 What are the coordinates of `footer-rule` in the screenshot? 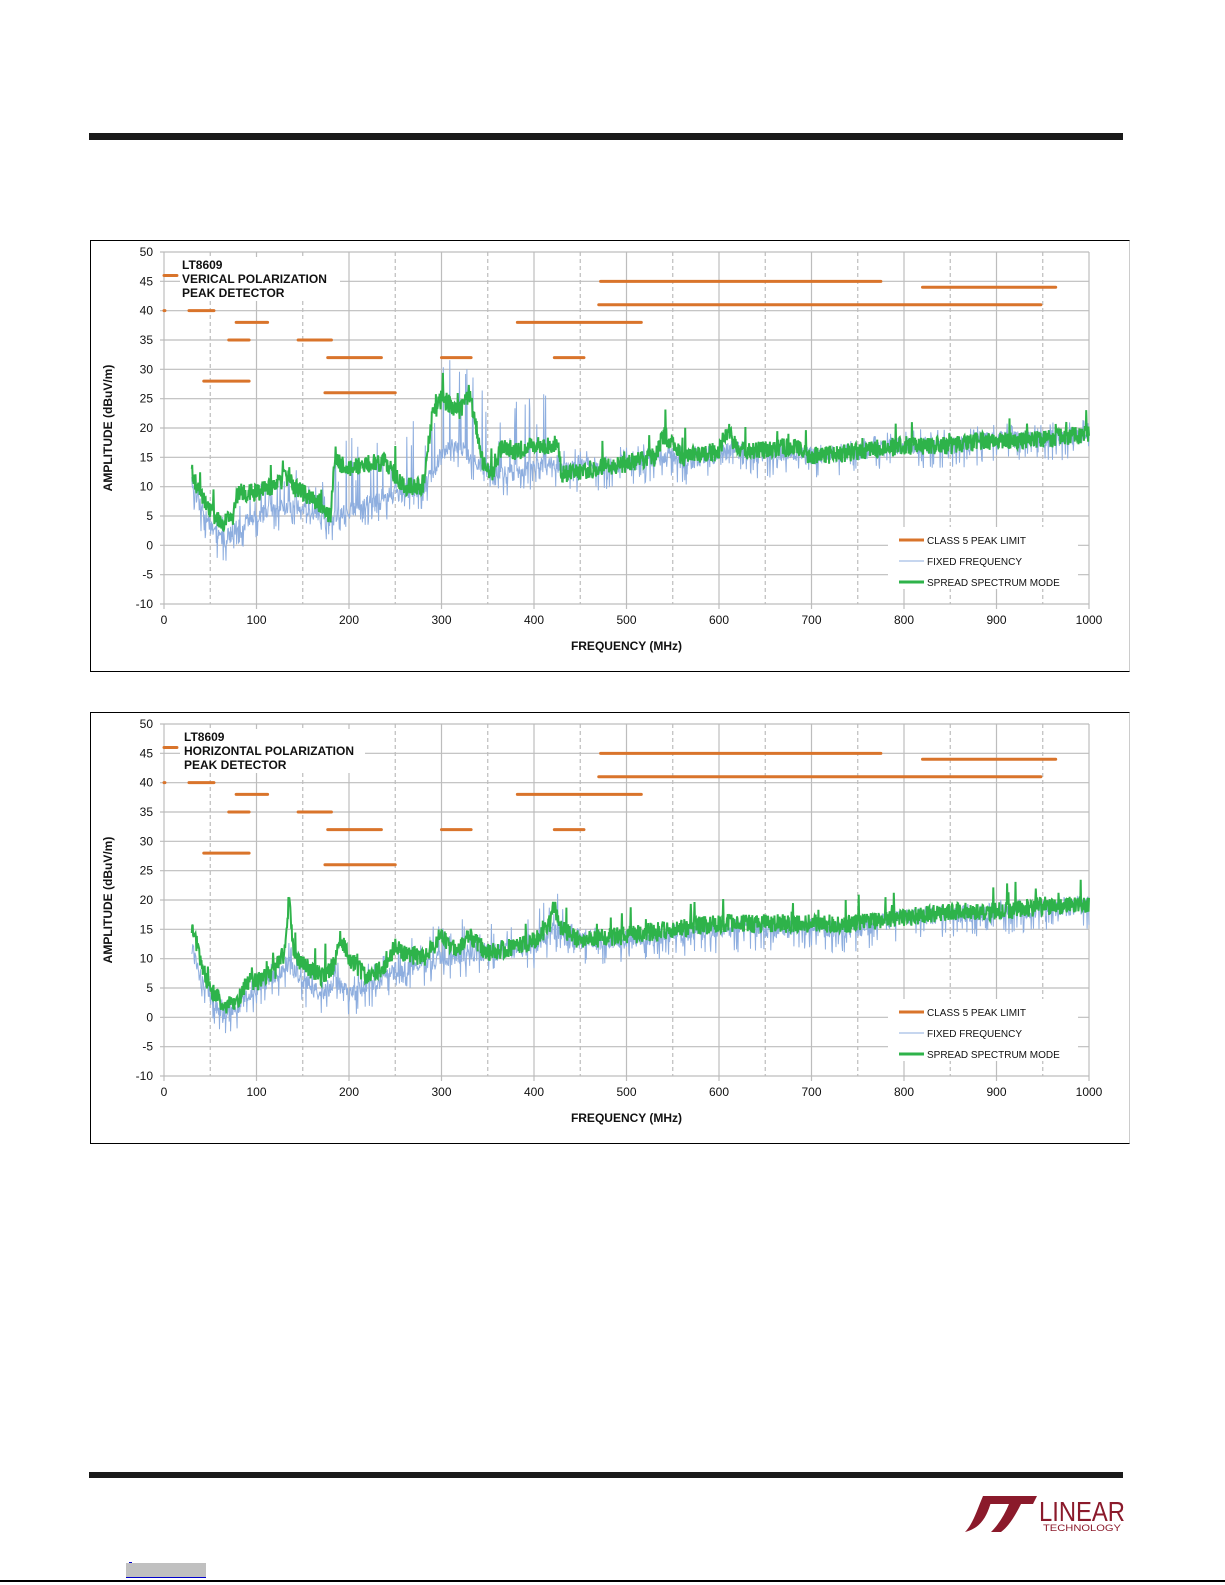 It's located at (606, 1475).